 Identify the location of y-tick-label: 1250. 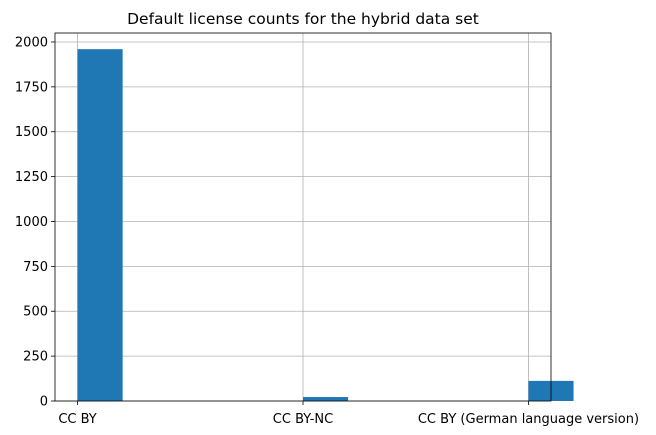
(31, 177).